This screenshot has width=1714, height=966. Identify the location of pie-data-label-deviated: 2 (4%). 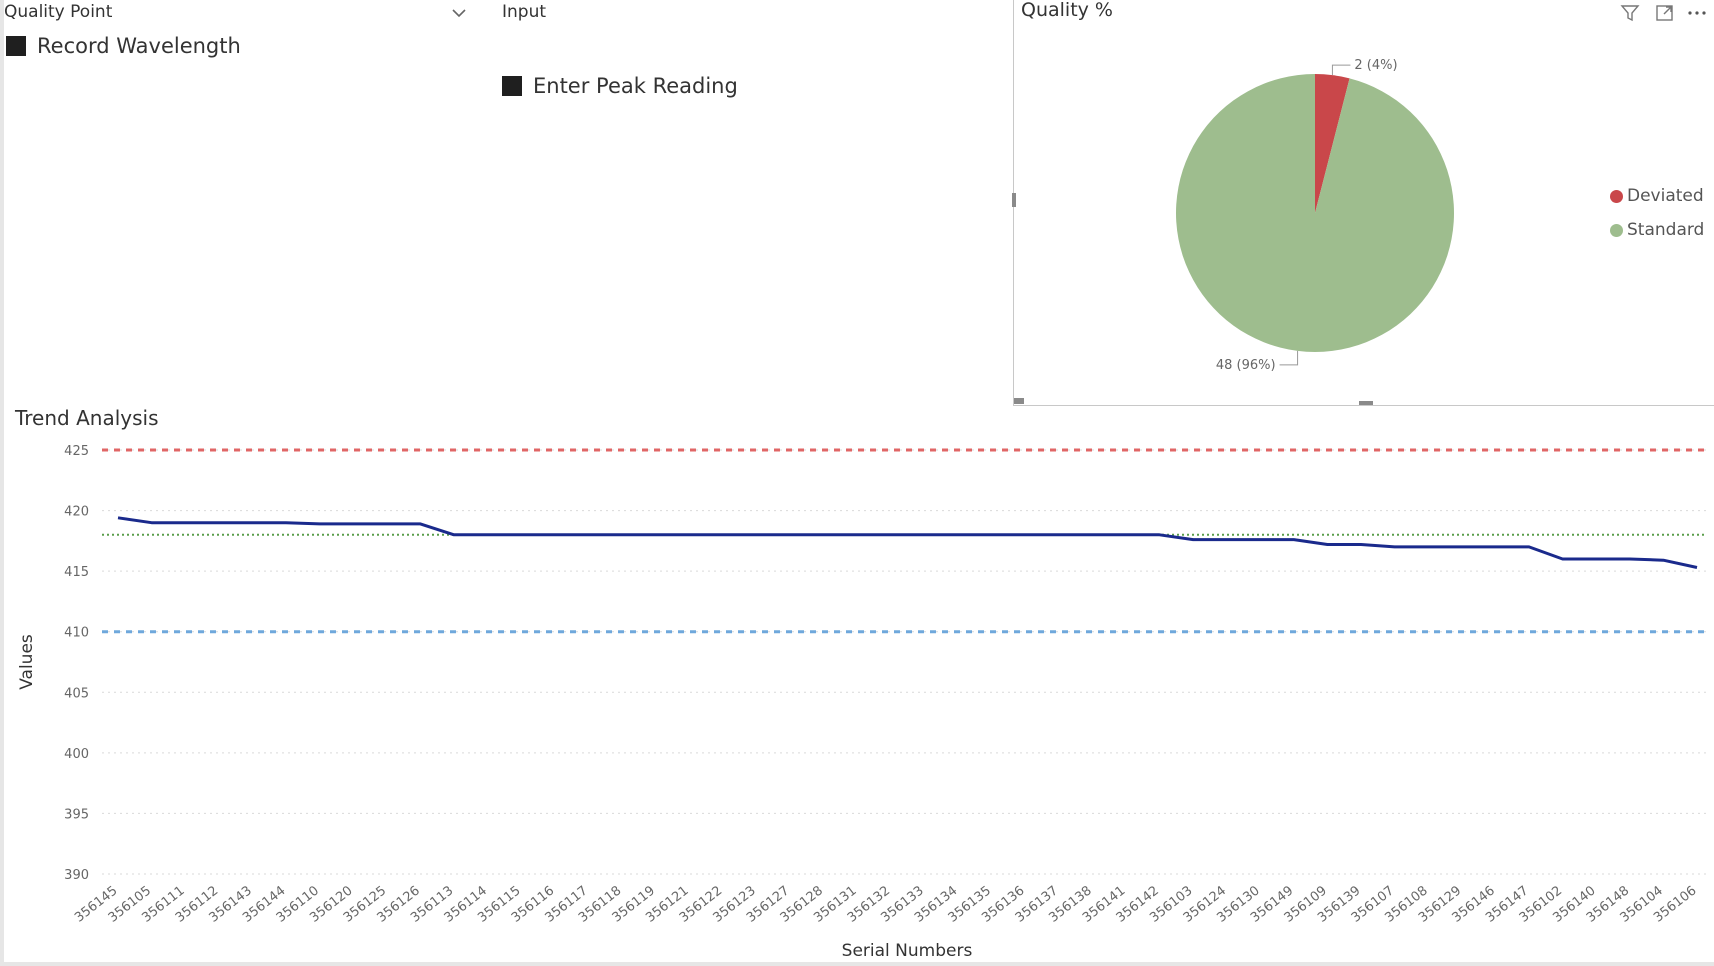
(1375, 65).